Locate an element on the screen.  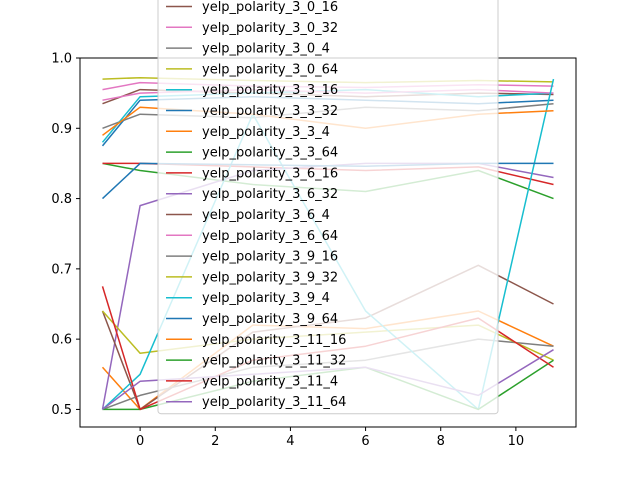
y-tick-label: 0.9 is located at coordinates (61, 129).